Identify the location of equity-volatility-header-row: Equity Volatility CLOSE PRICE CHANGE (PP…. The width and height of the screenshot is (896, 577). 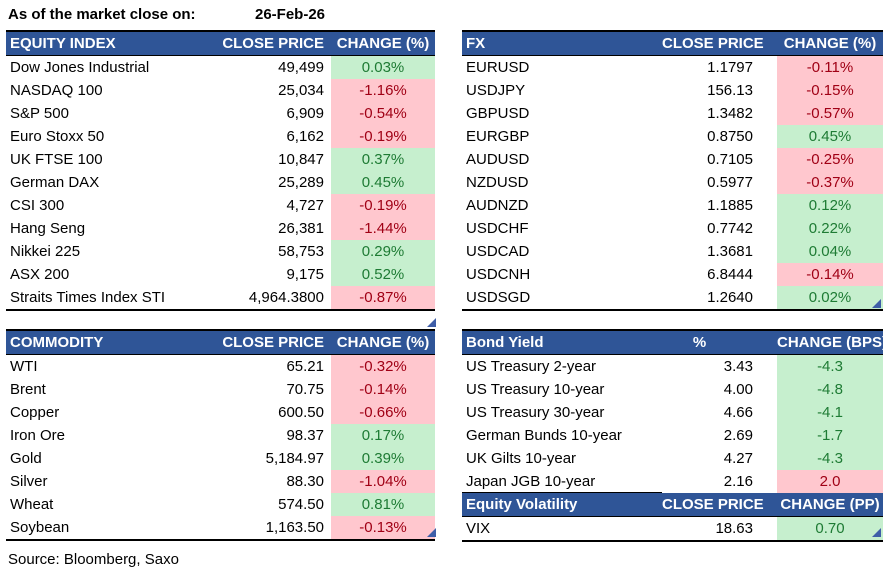
(672, 505).